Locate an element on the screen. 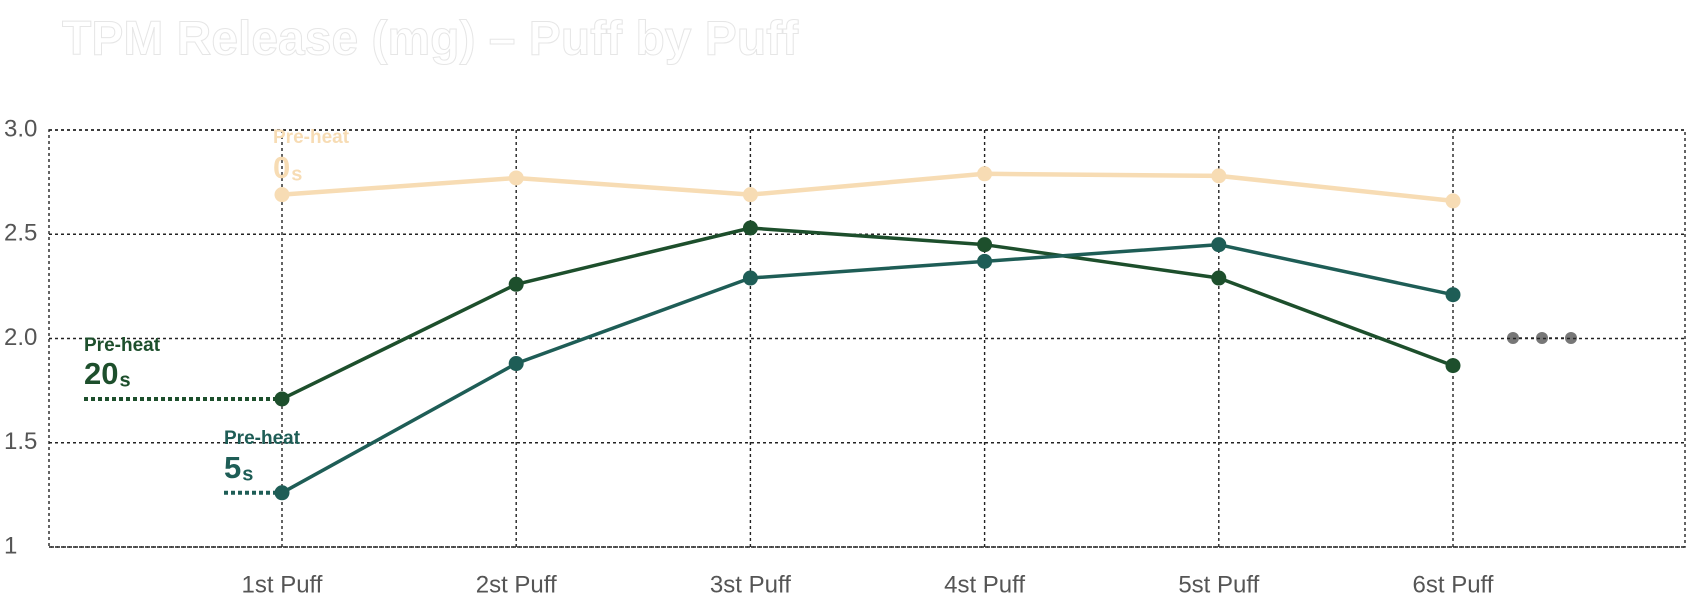  series-label: 5 is located at coordinates (232, 467).